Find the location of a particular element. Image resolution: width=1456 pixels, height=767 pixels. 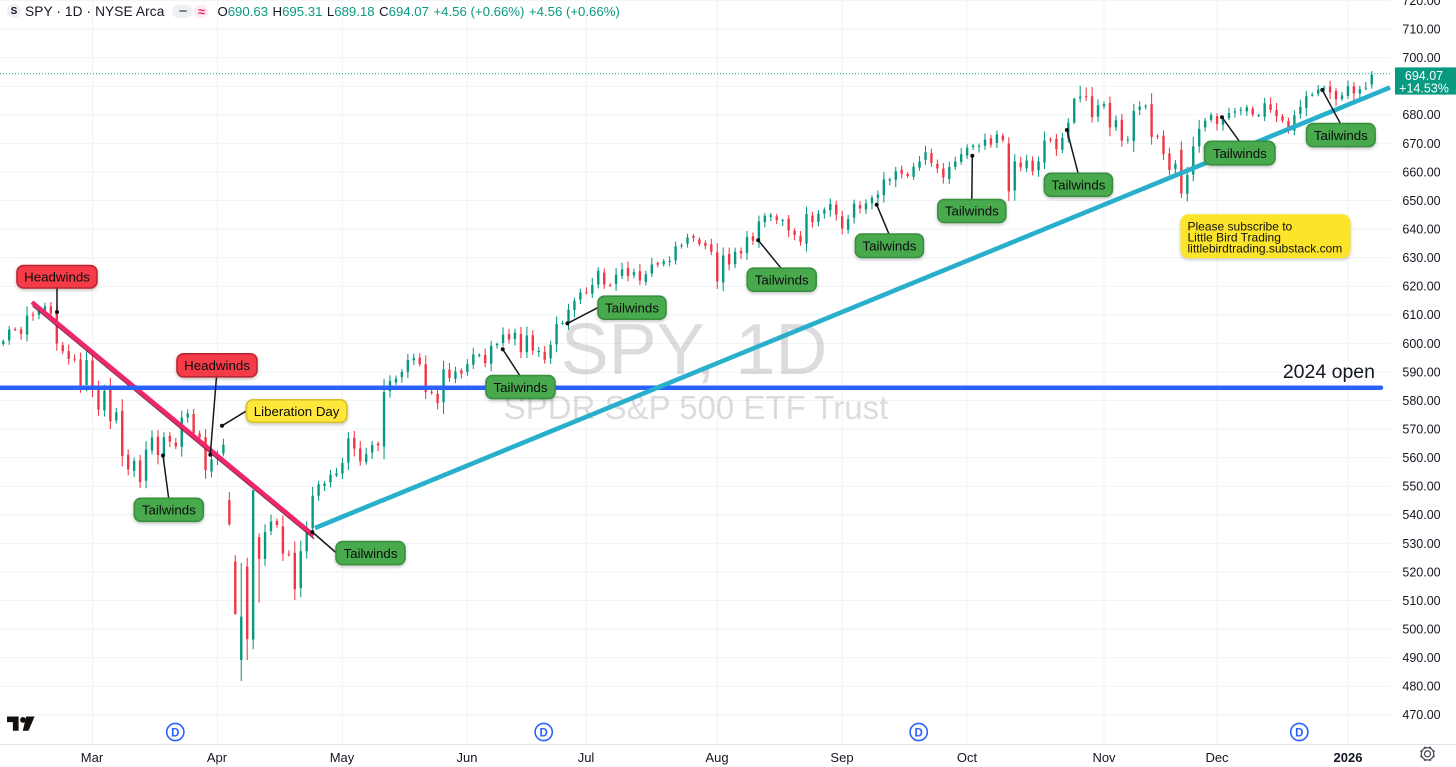

svg-text: SPDR S&P 500 ETF Trust is located at coordinates (696, 407).